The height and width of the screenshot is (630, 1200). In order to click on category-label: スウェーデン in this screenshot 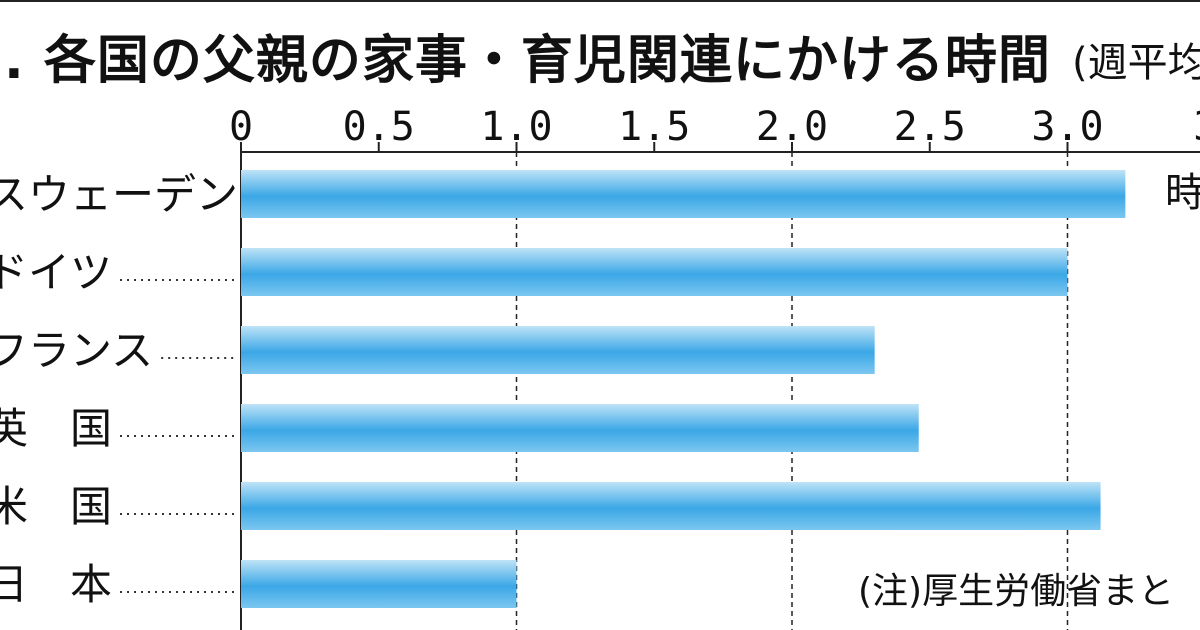, I will do `click(119, 194)`.